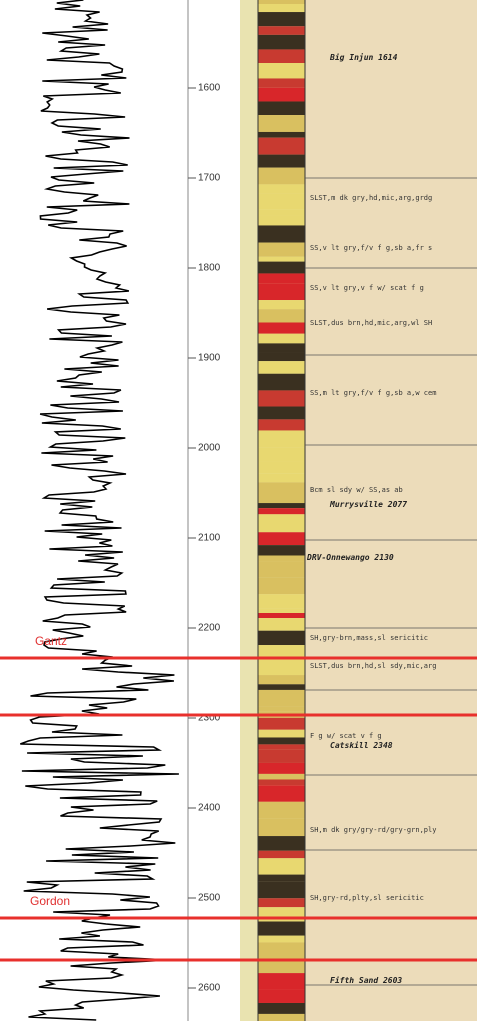 The height and width of the screenshot is (1021, 477). What do you see at coordinates (367, 288) in the screenshot?
I see `lithology-description: SS,v lt gry,v f w/ scat f g` at bounding box center [367, 288].